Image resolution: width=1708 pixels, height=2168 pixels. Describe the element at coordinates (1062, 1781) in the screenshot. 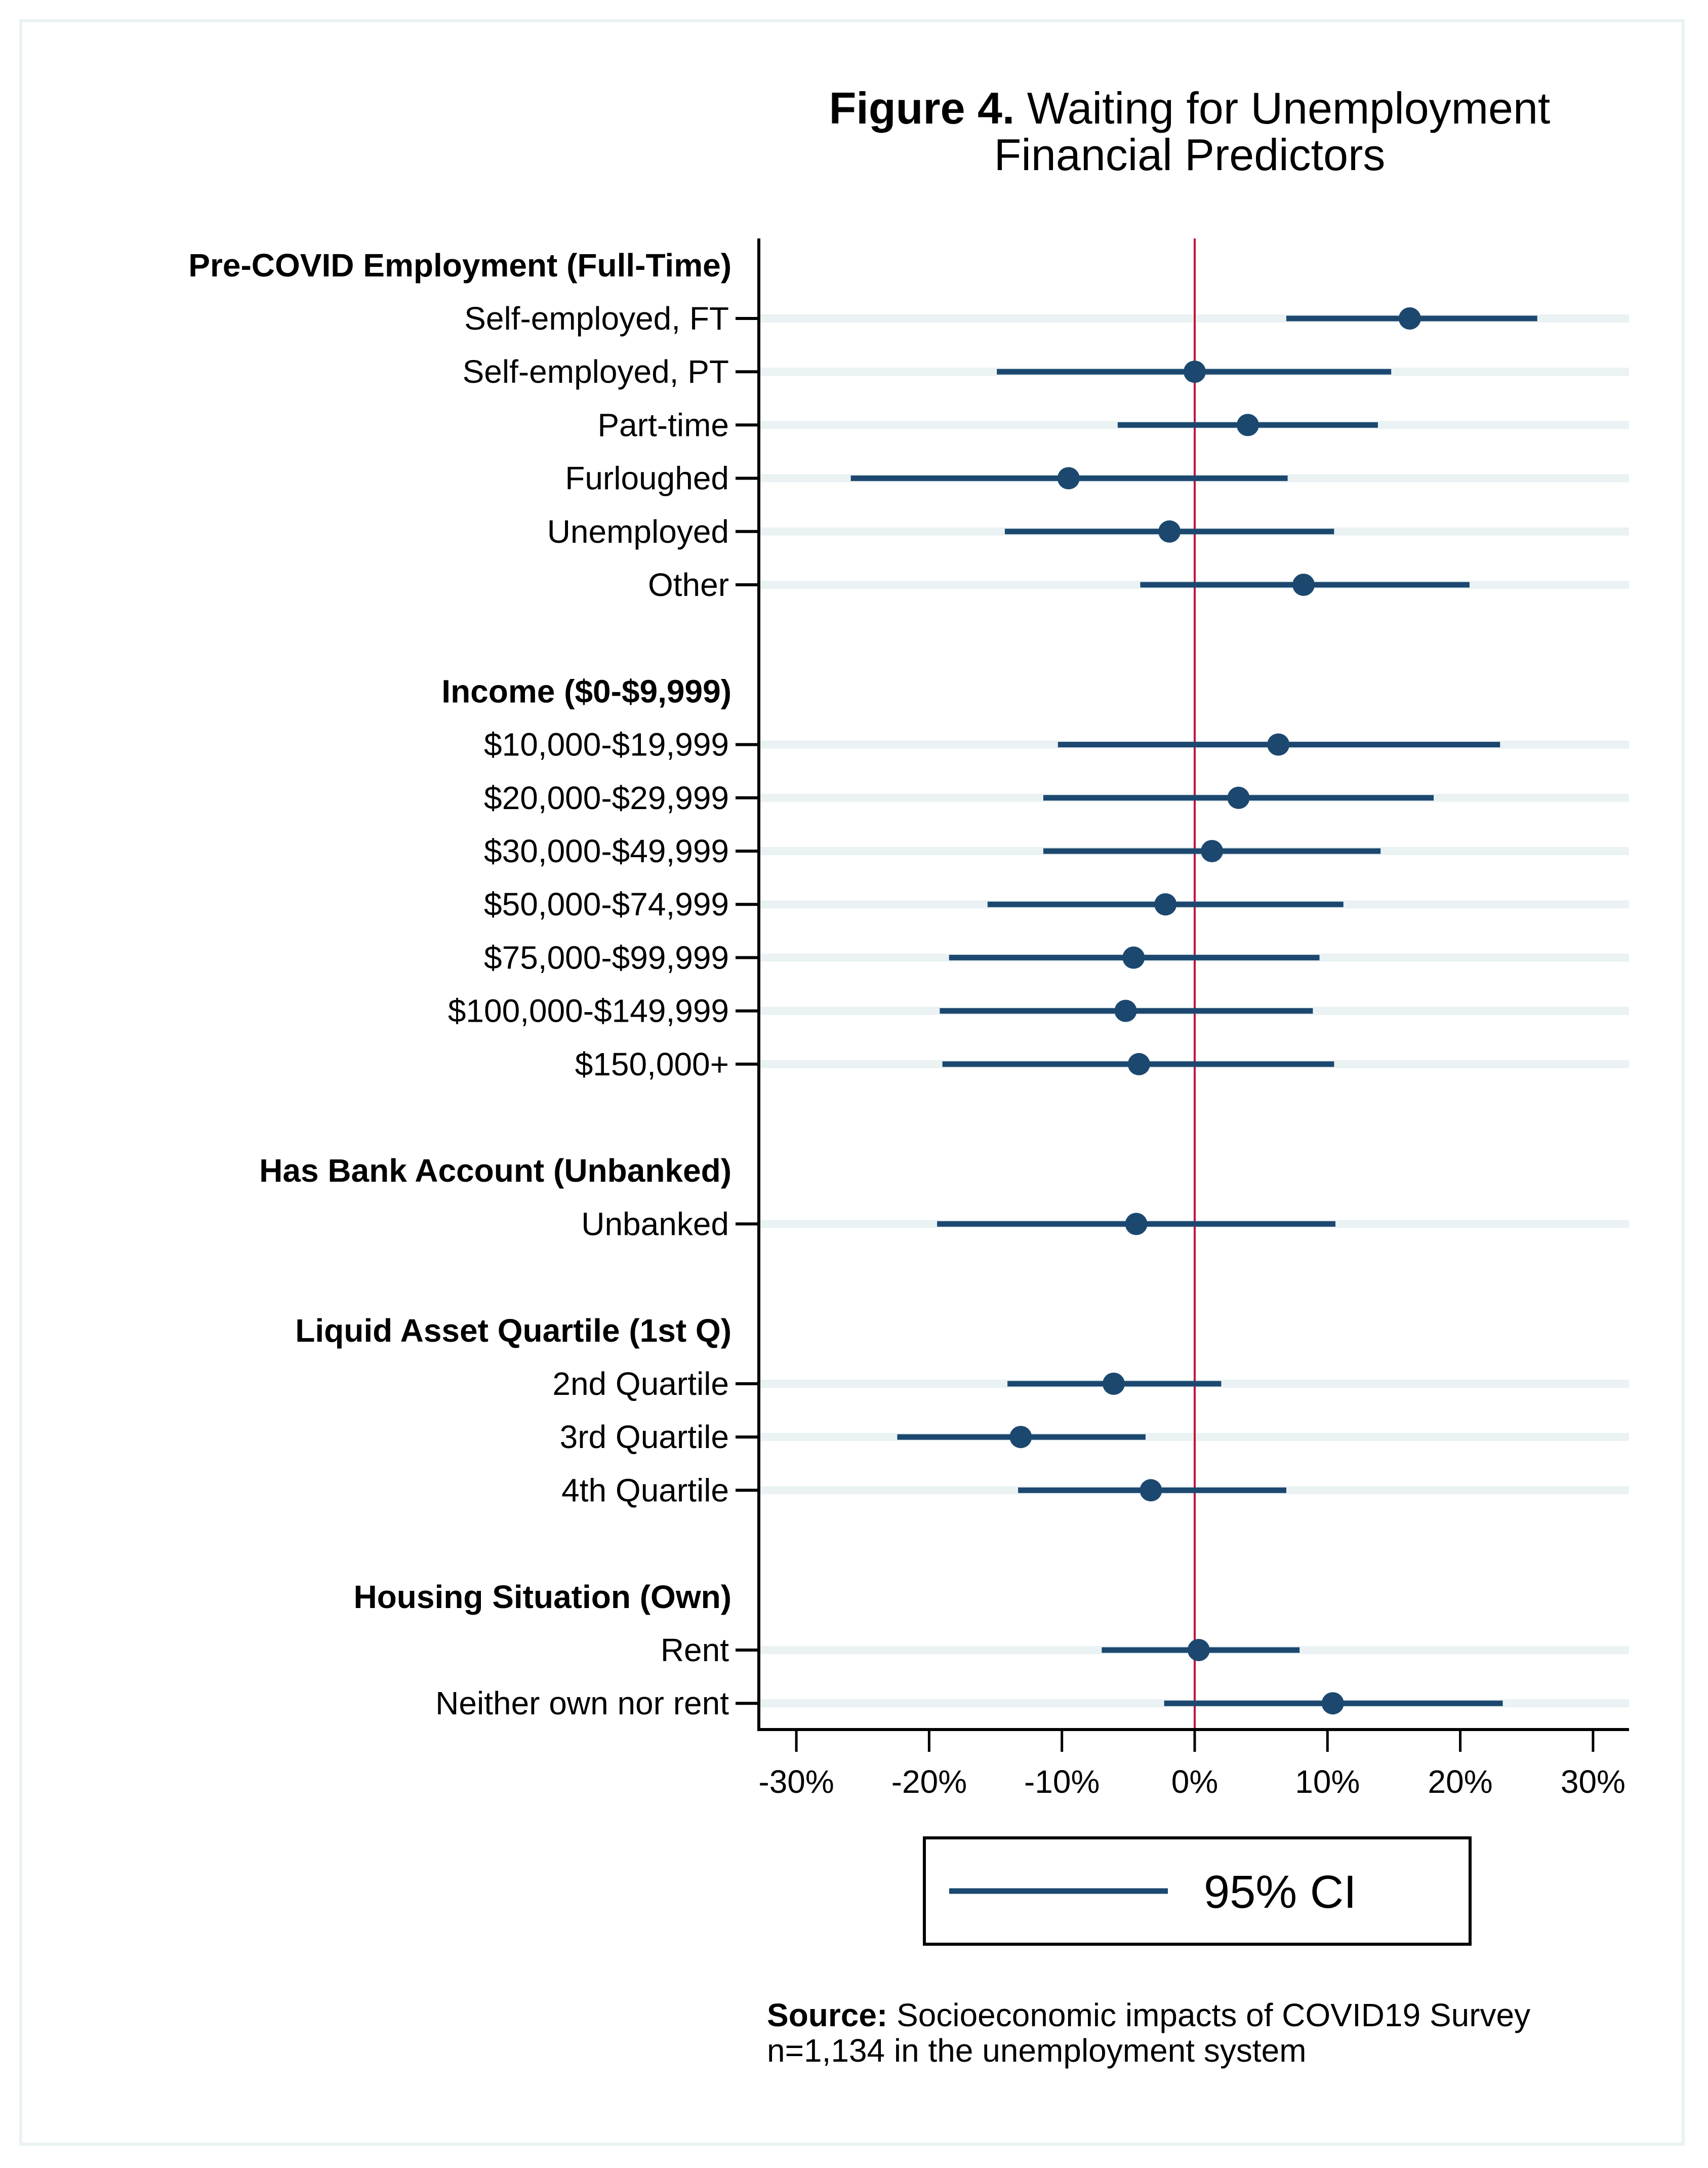

I see `x-tick-label: -10%` at that location.